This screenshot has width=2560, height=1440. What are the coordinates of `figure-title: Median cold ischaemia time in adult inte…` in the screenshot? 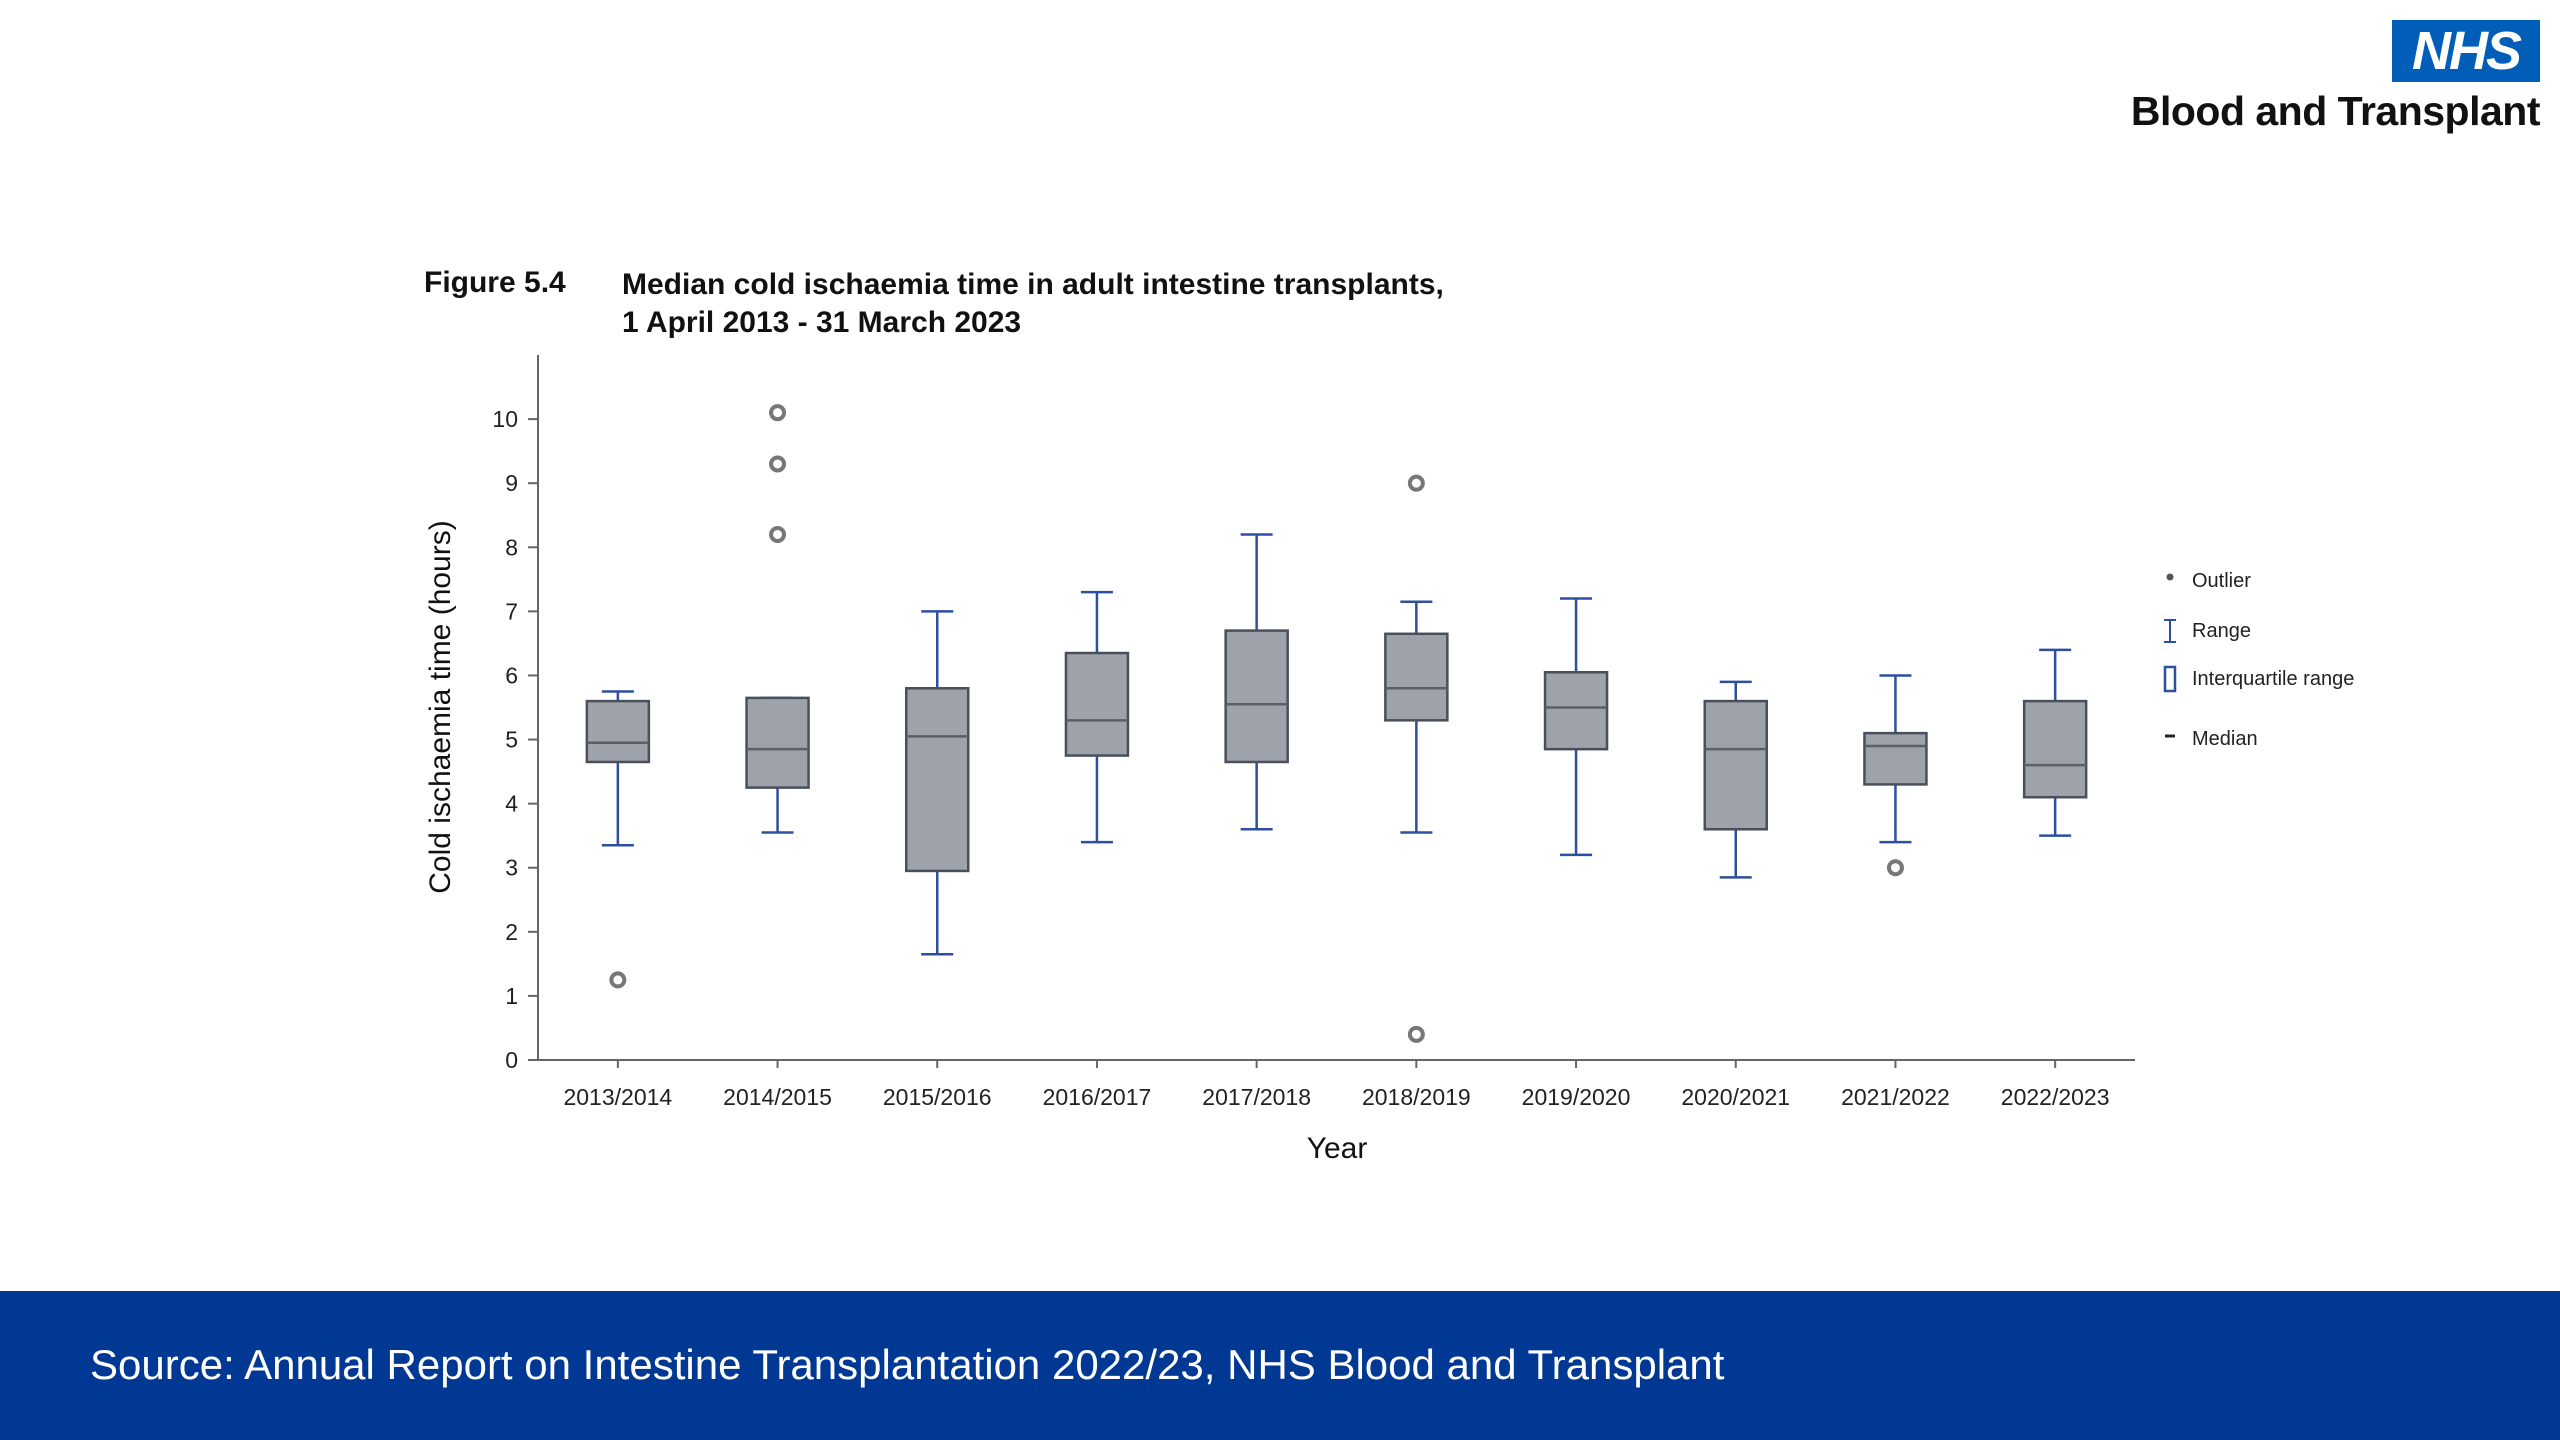 It's located at (1122, 304).